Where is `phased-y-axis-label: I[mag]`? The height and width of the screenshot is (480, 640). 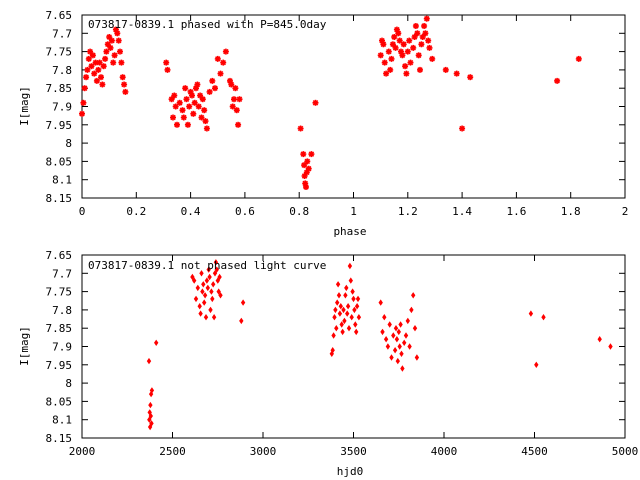 phased-y-axis-label: I[mag] is located at coordinates (24, 106).